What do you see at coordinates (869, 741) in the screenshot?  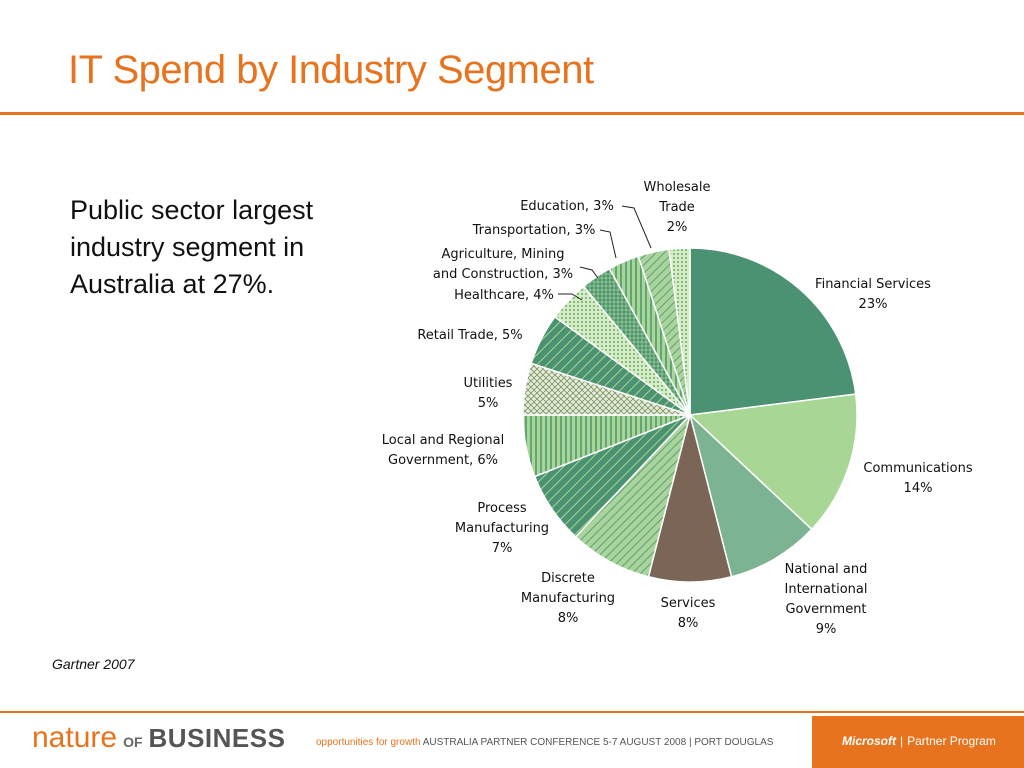 I see `microsoft-brand: Microsoft` at bounding box center [869, 741].